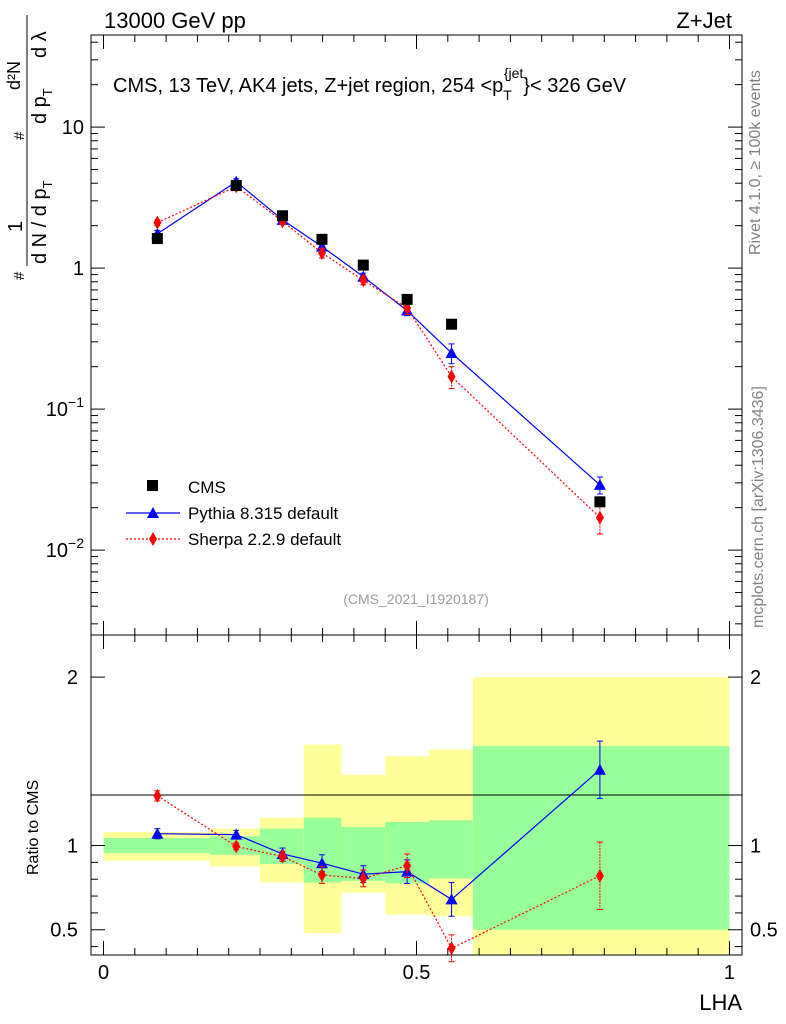  What do you see at coordinates (175, 20) in the screenshot?
I see `header-left: 13000 GeV pp` at bounding box center [175, 20].